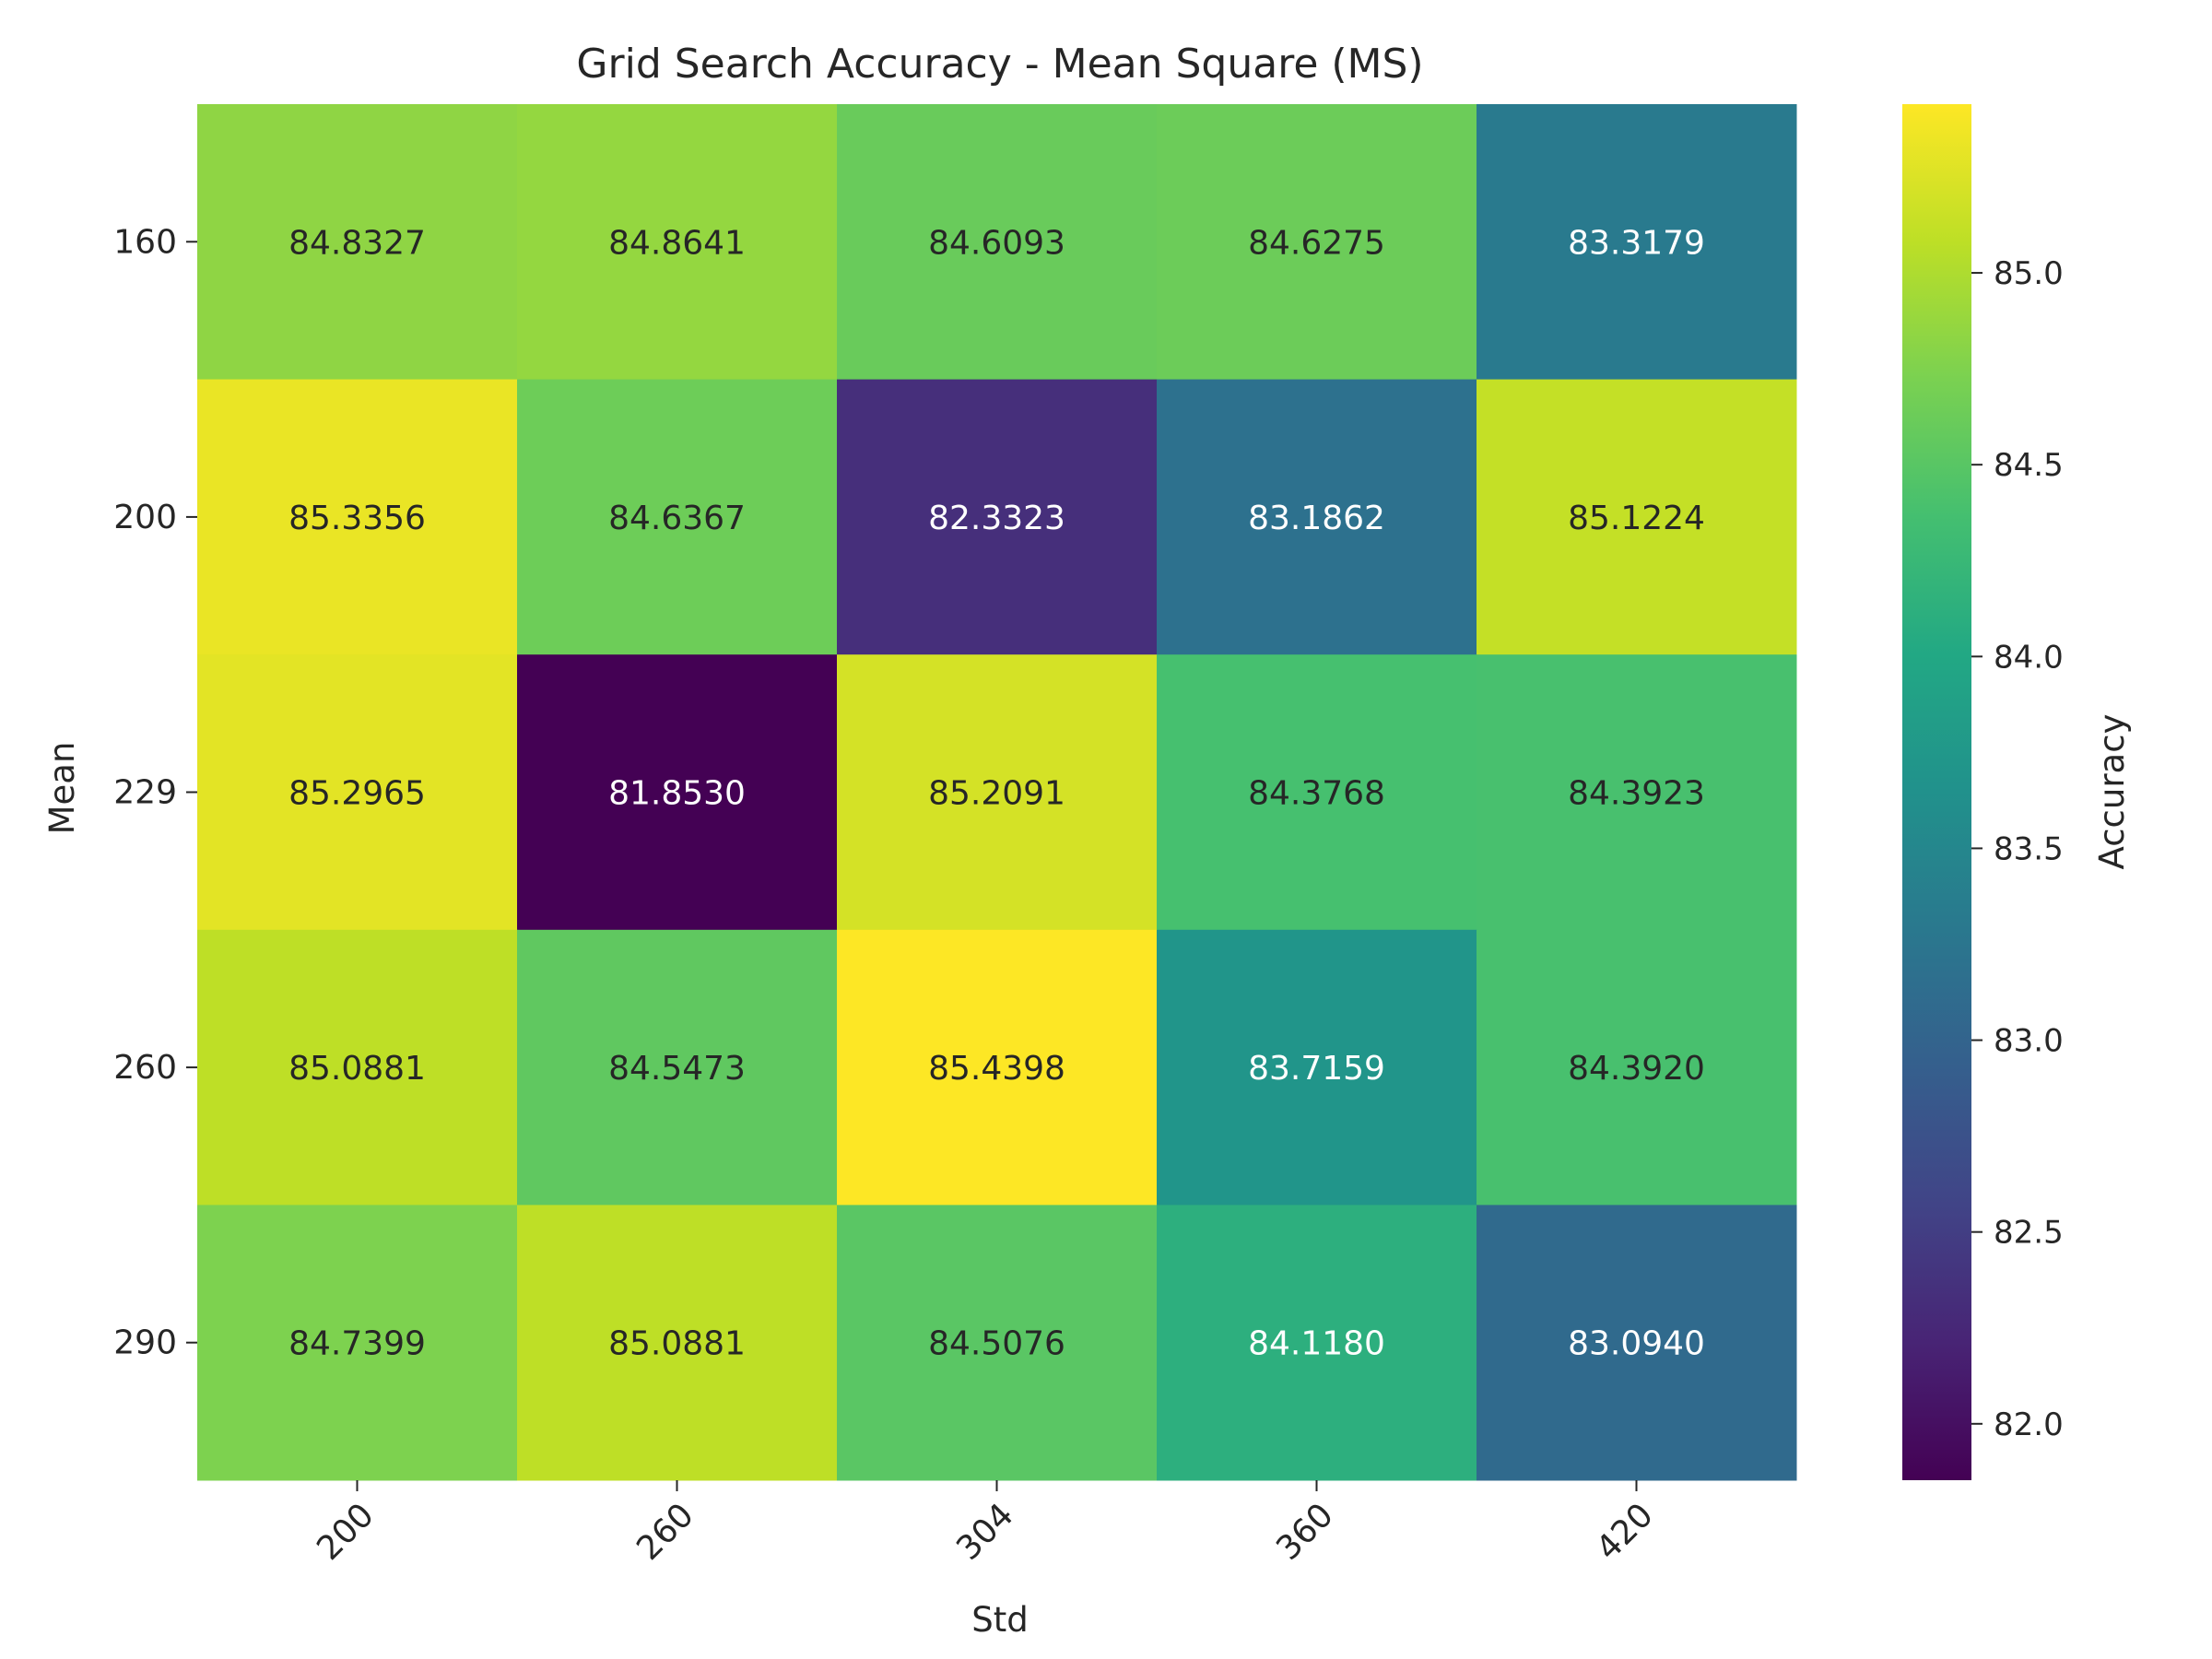 The width and height of the screenshot is (2212, 1659). What do you see at coordinates (2029, 1424) in the screenshot?
I see `colorbar-tick-label: 82.0` at bounding box center [2029, 1424].